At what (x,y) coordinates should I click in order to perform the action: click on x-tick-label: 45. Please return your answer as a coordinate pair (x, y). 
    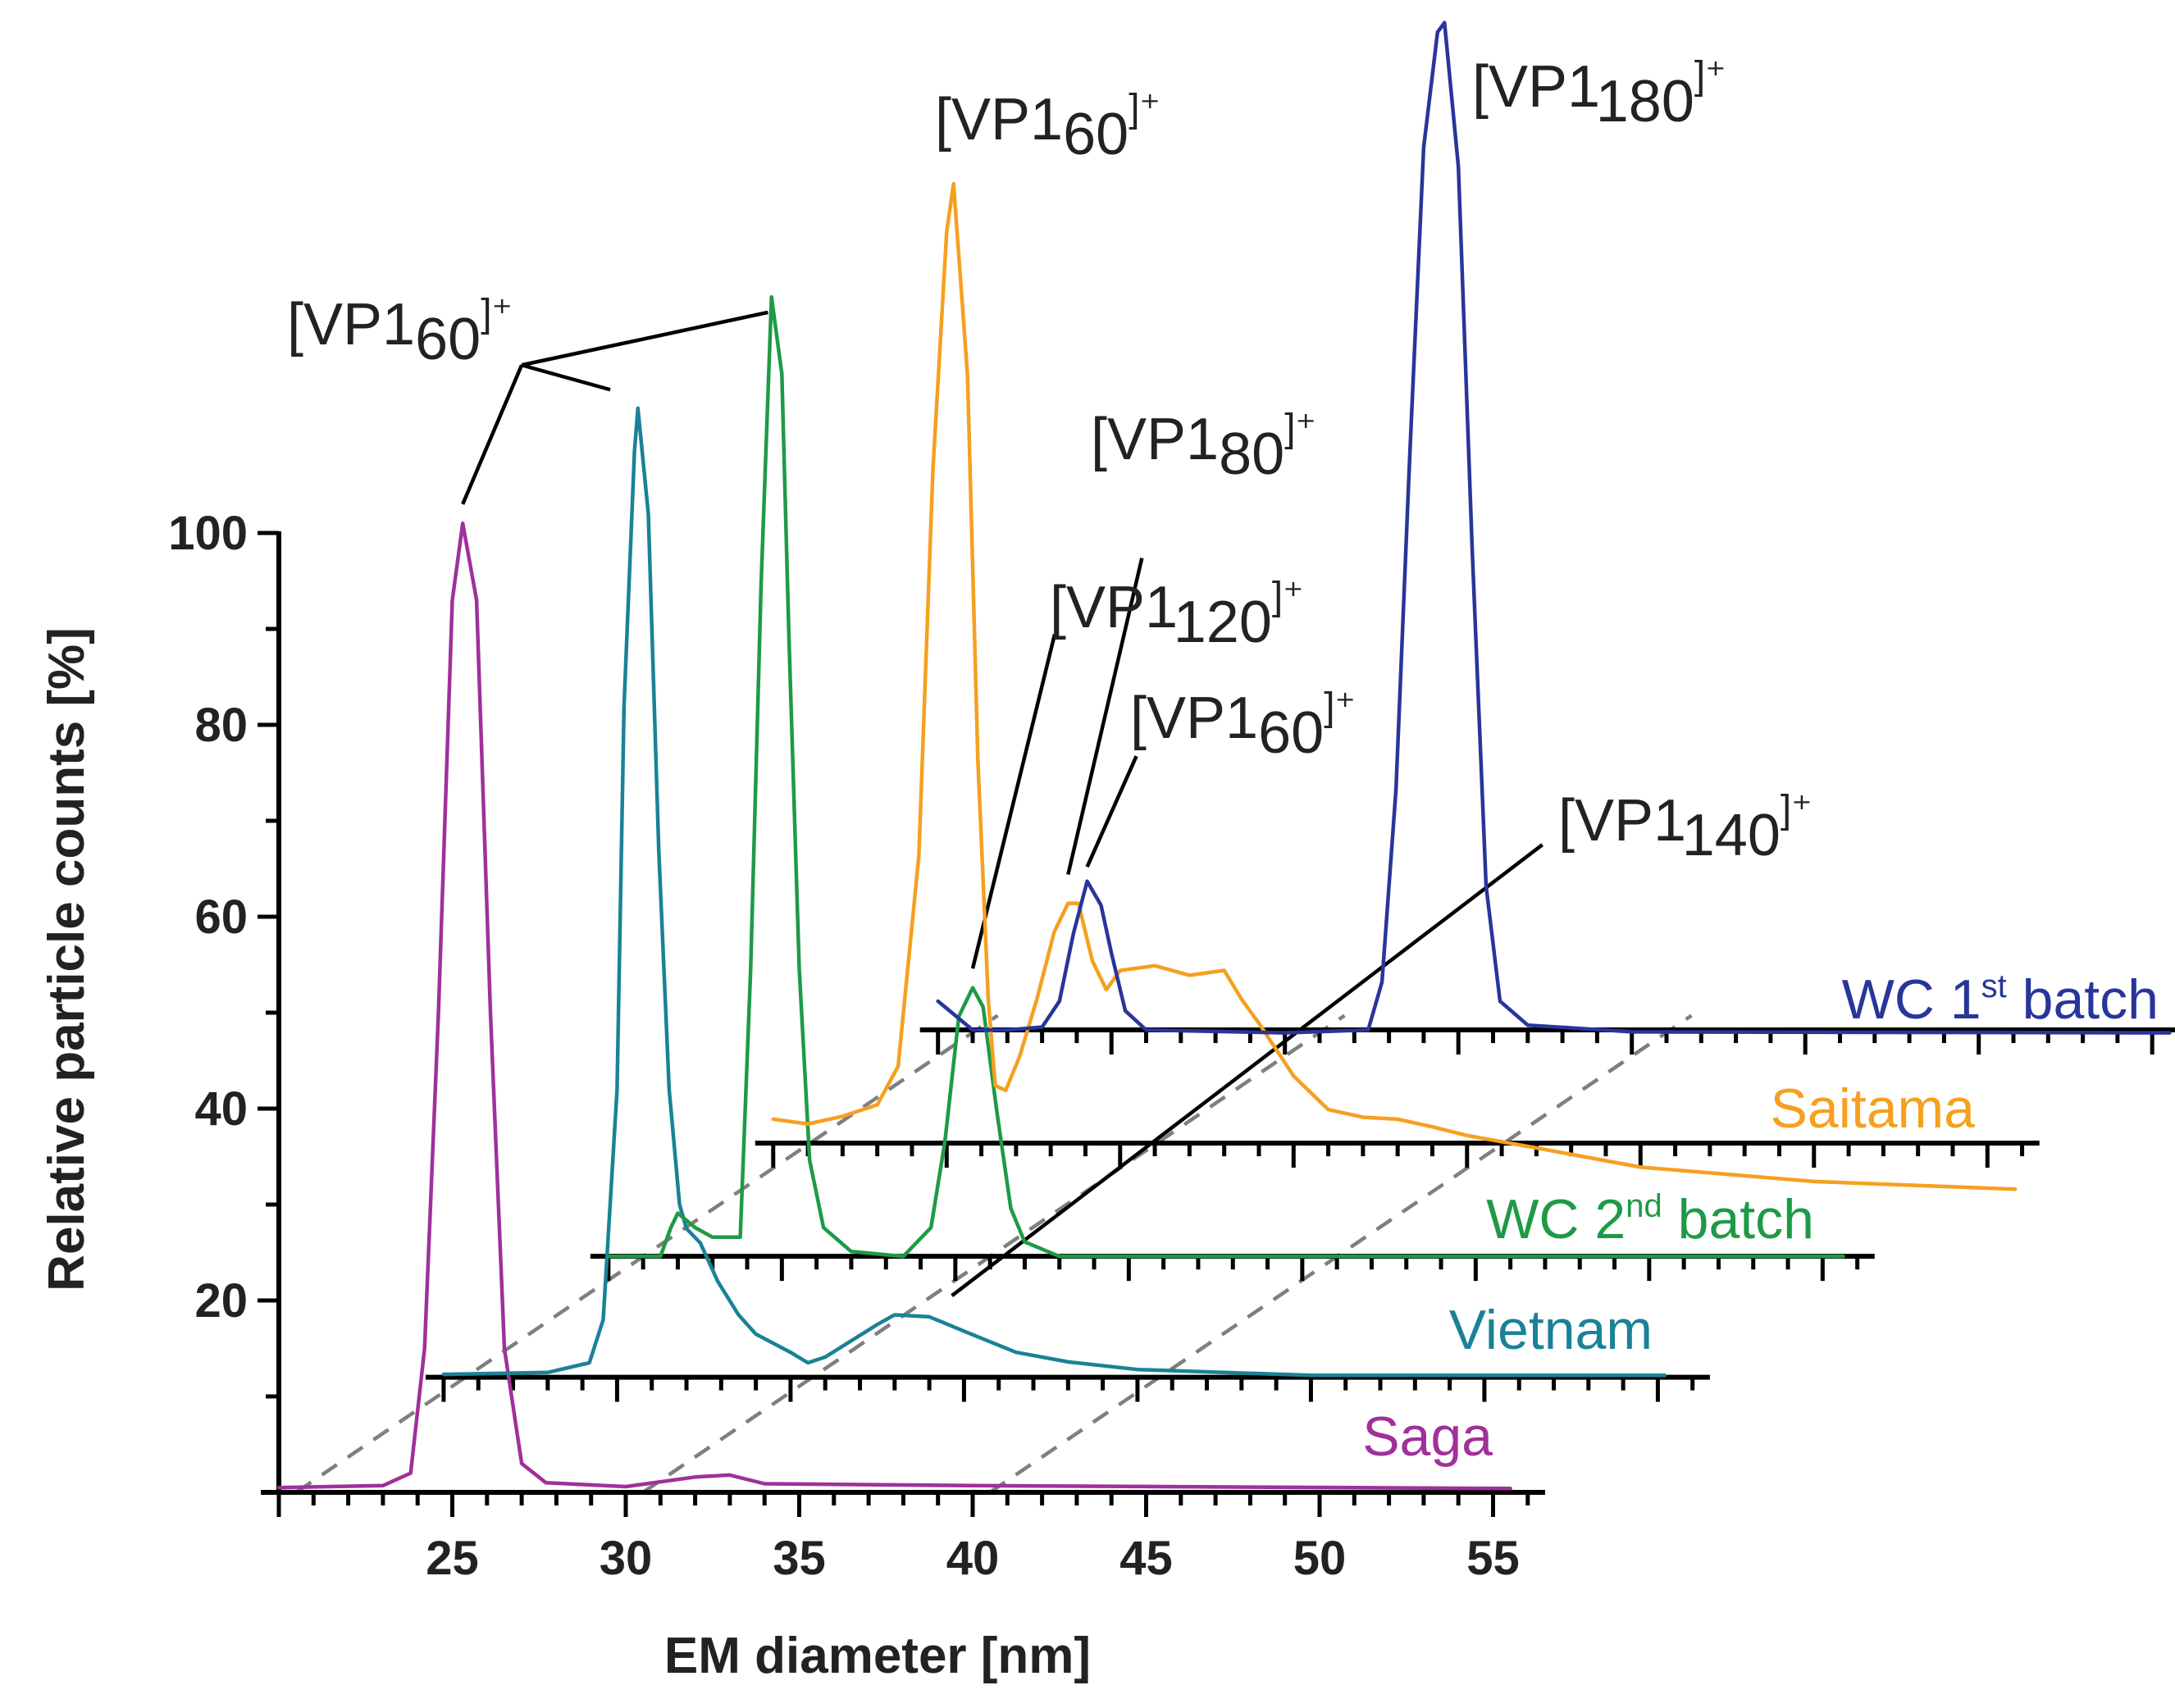
    Looking at the image, I should click on (1146, 1558).